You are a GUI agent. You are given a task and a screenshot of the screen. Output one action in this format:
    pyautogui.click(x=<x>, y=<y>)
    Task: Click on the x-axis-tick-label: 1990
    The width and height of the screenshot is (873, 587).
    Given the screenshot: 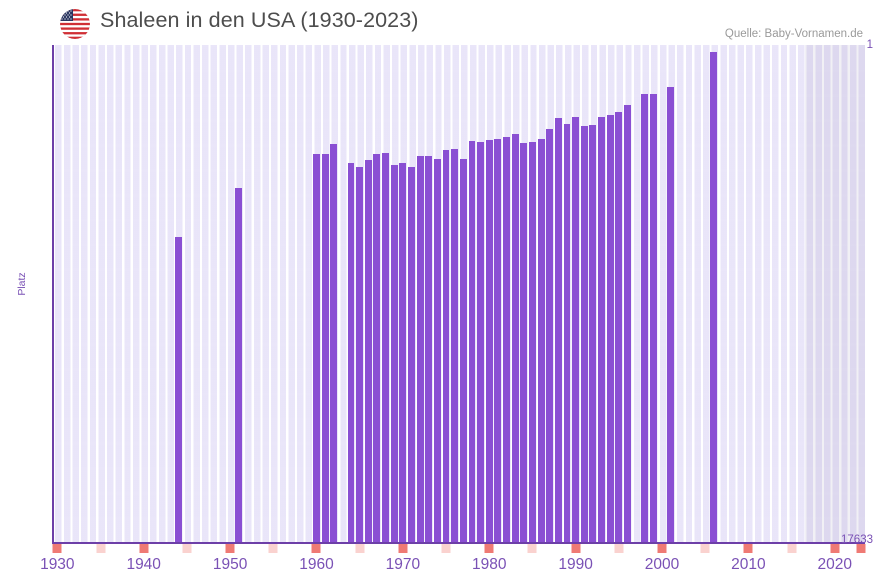 What is the action you would take?
    pyautogui.click(x=575, y=564)
    